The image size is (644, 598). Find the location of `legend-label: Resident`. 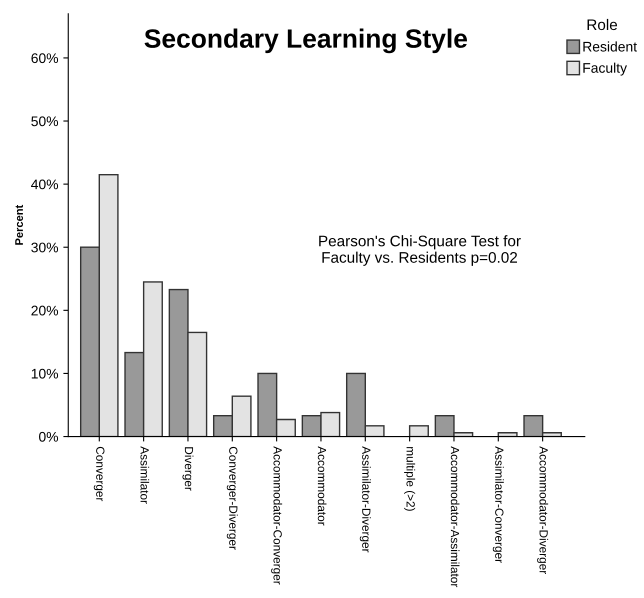

legend-label: Resident is located at coordinates (610, 46).